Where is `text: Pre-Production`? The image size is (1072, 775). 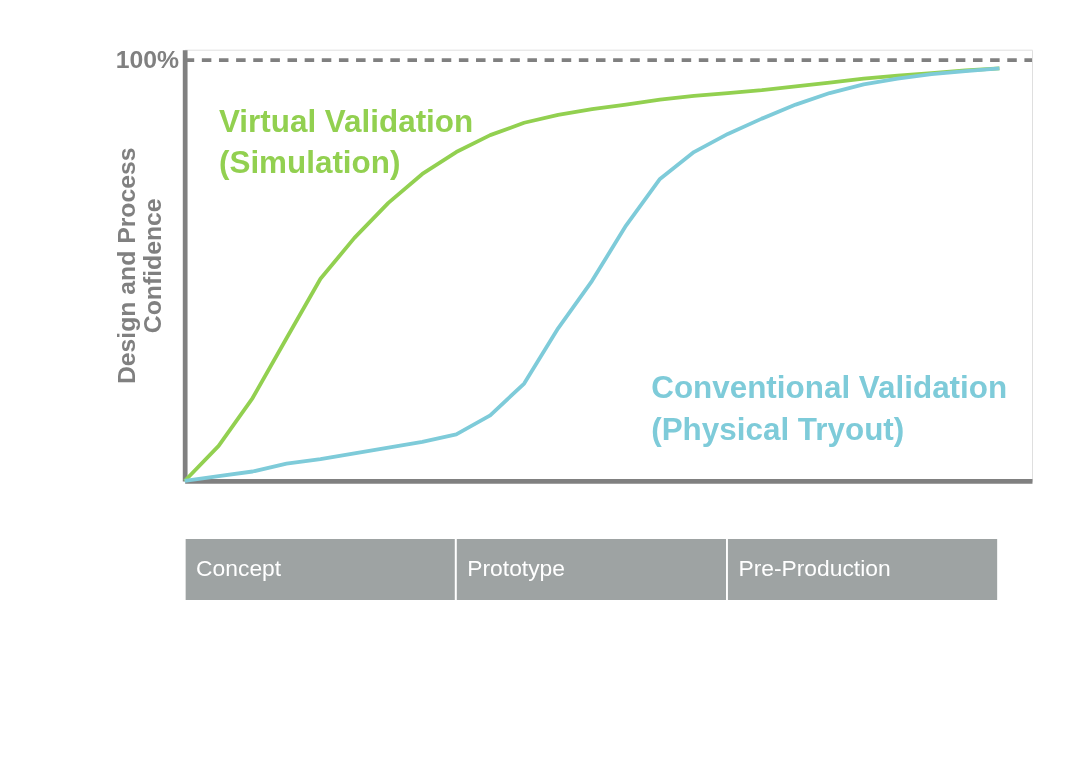 text: Pre-Production is located at coordinates (814, 568).